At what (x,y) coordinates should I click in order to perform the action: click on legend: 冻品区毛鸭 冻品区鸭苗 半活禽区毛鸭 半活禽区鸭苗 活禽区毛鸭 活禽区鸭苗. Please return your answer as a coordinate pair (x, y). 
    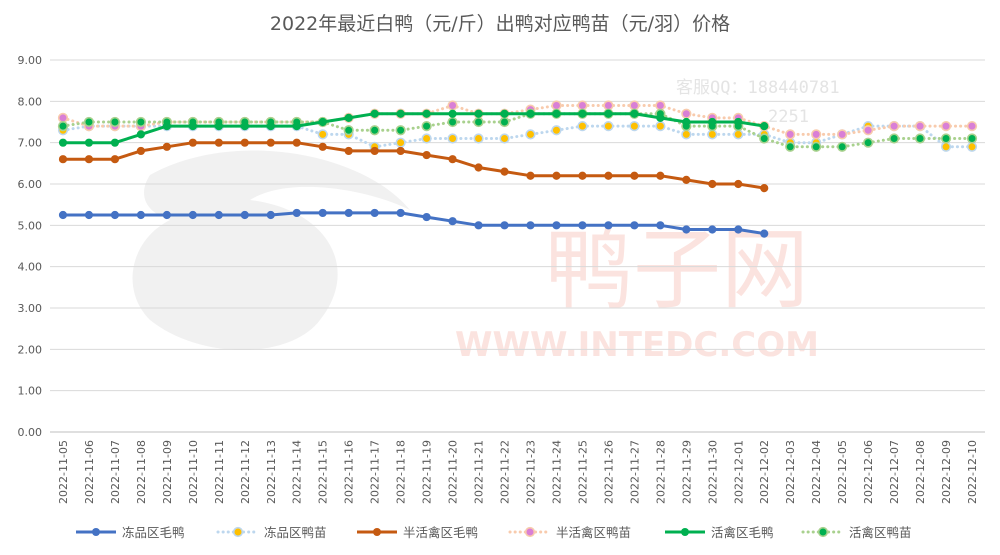
    Looking at the image, I should click on (494, 532).